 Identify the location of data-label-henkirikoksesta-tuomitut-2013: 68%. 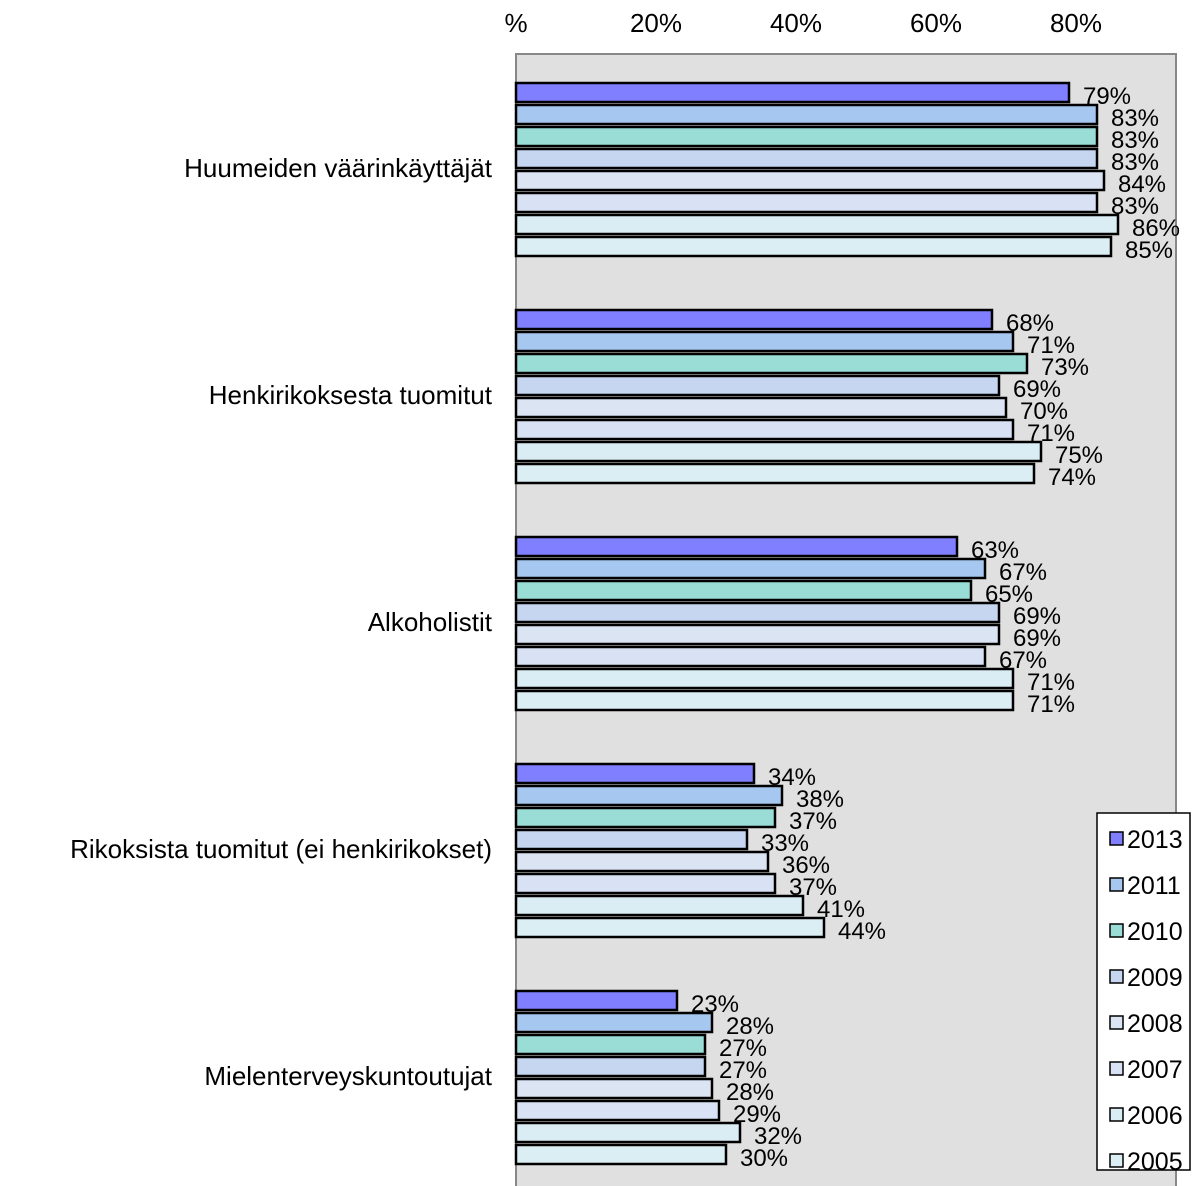
(1030, 323).